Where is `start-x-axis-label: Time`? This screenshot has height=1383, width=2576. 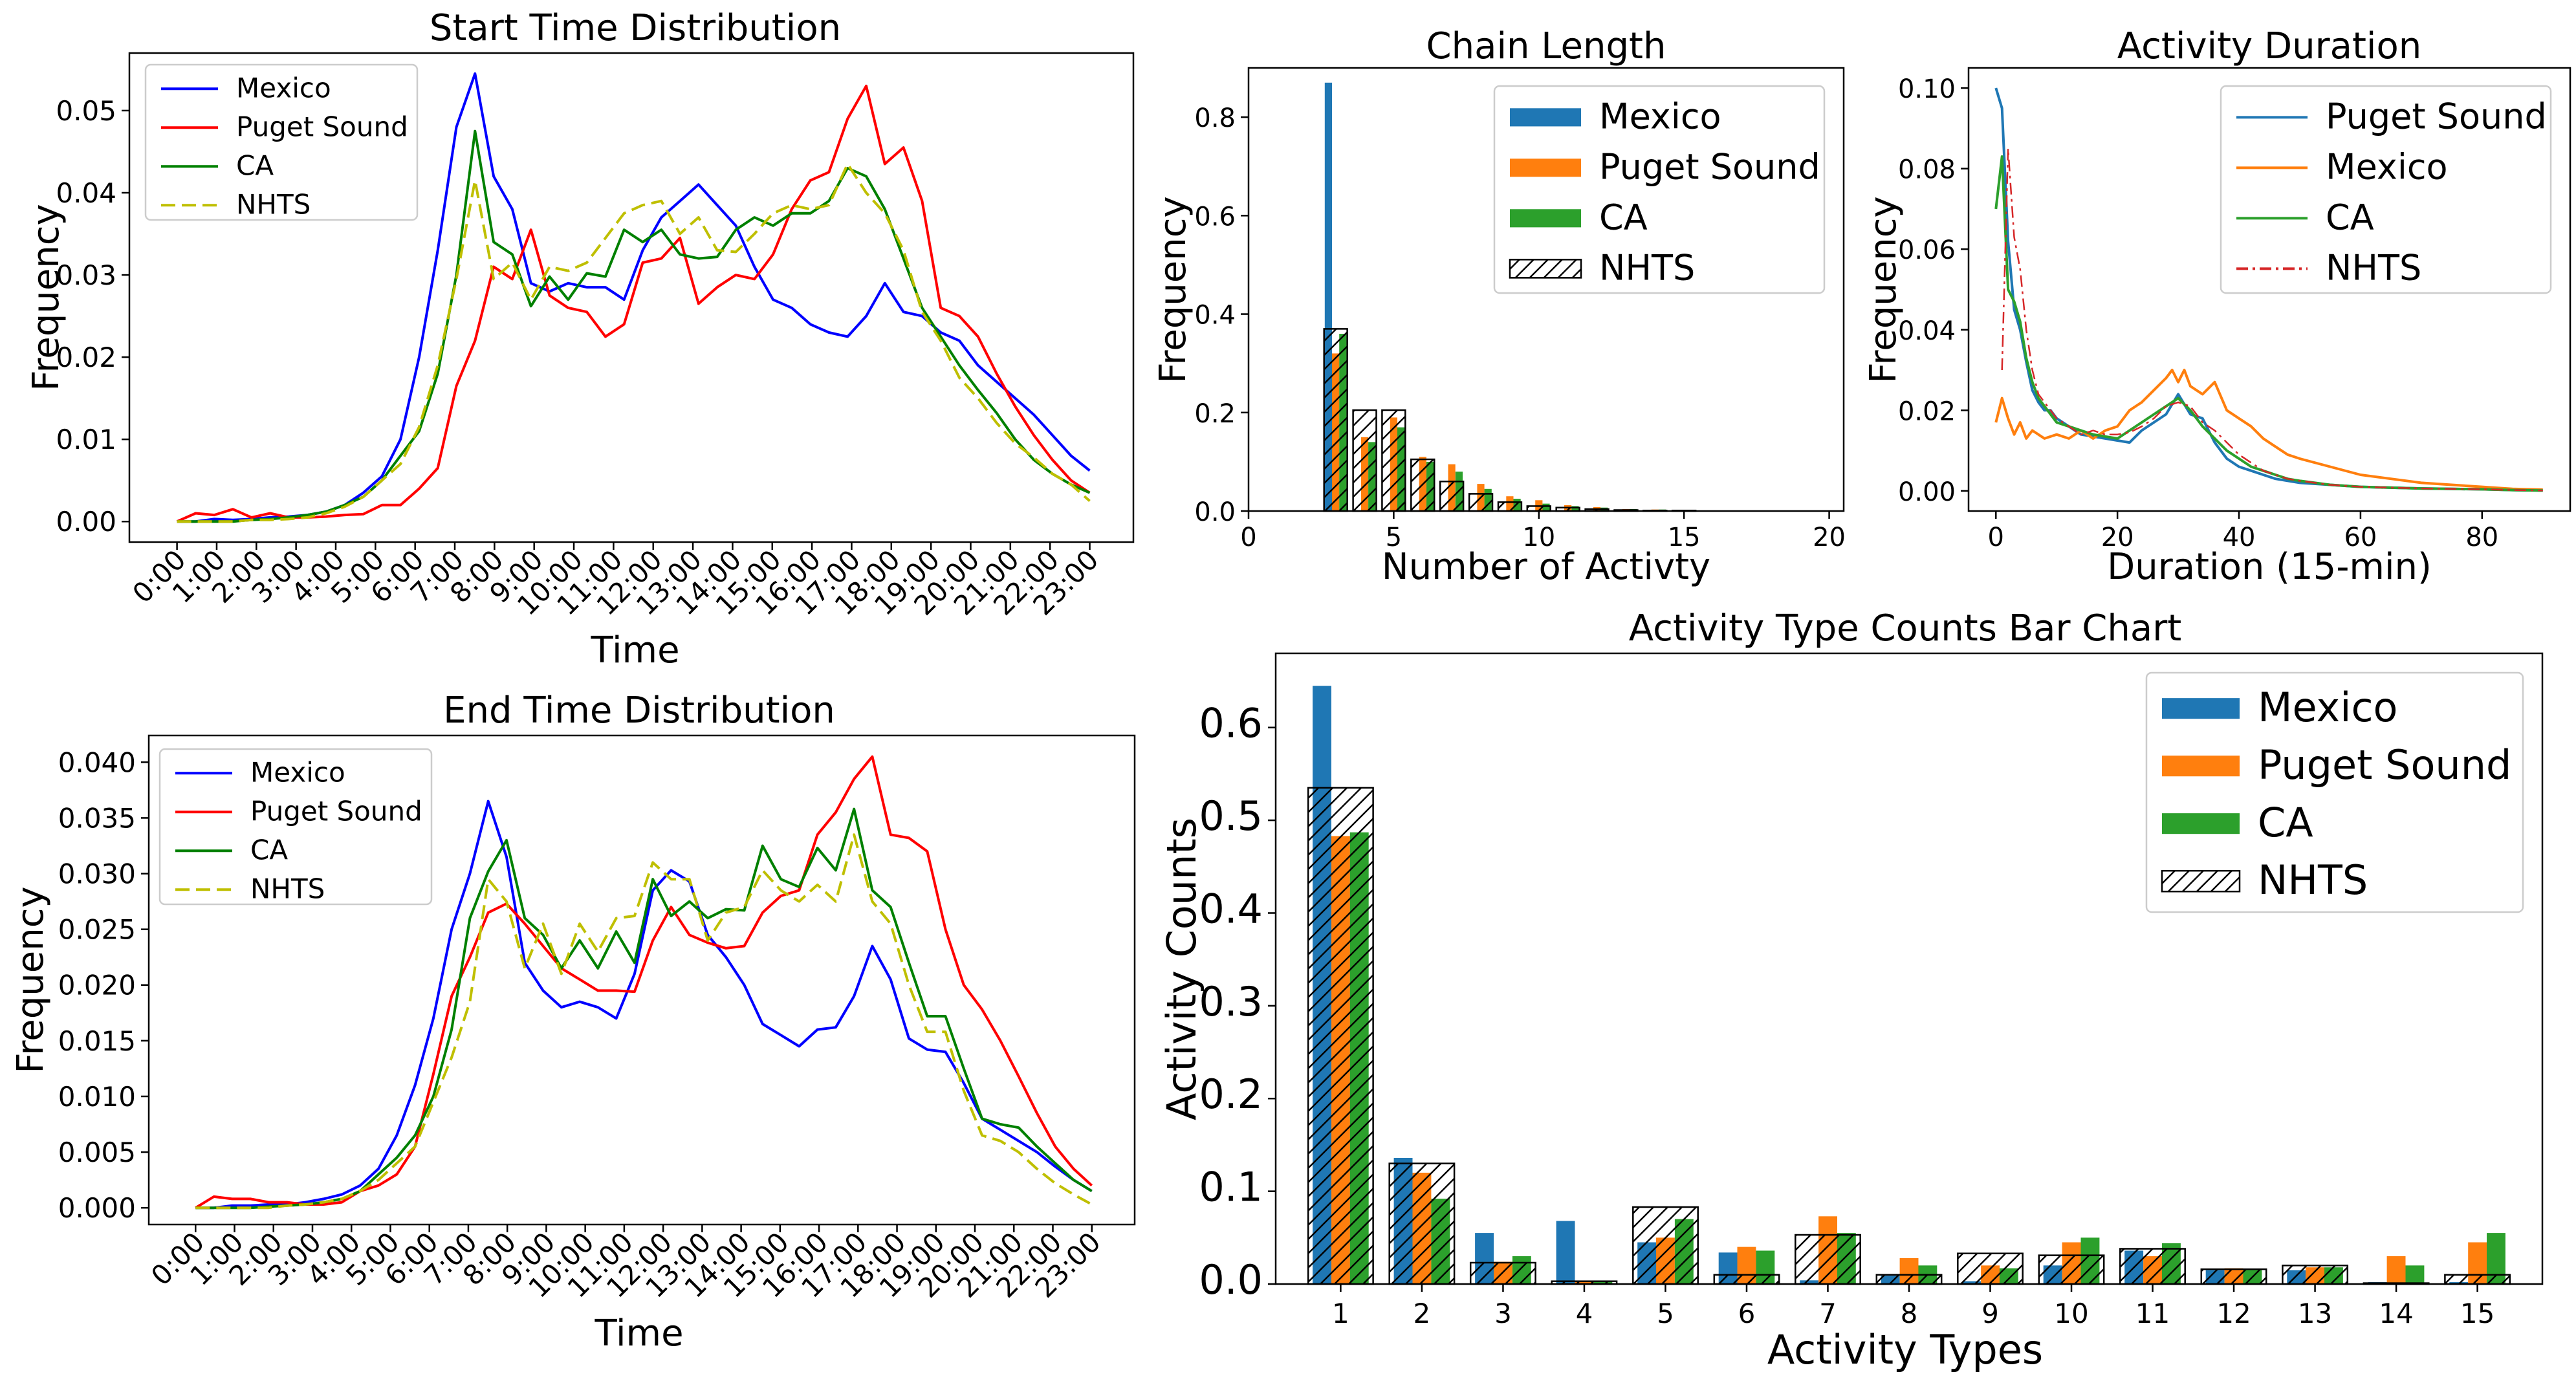 start-x-axis-label: Time is located at coordinates (634, 650).